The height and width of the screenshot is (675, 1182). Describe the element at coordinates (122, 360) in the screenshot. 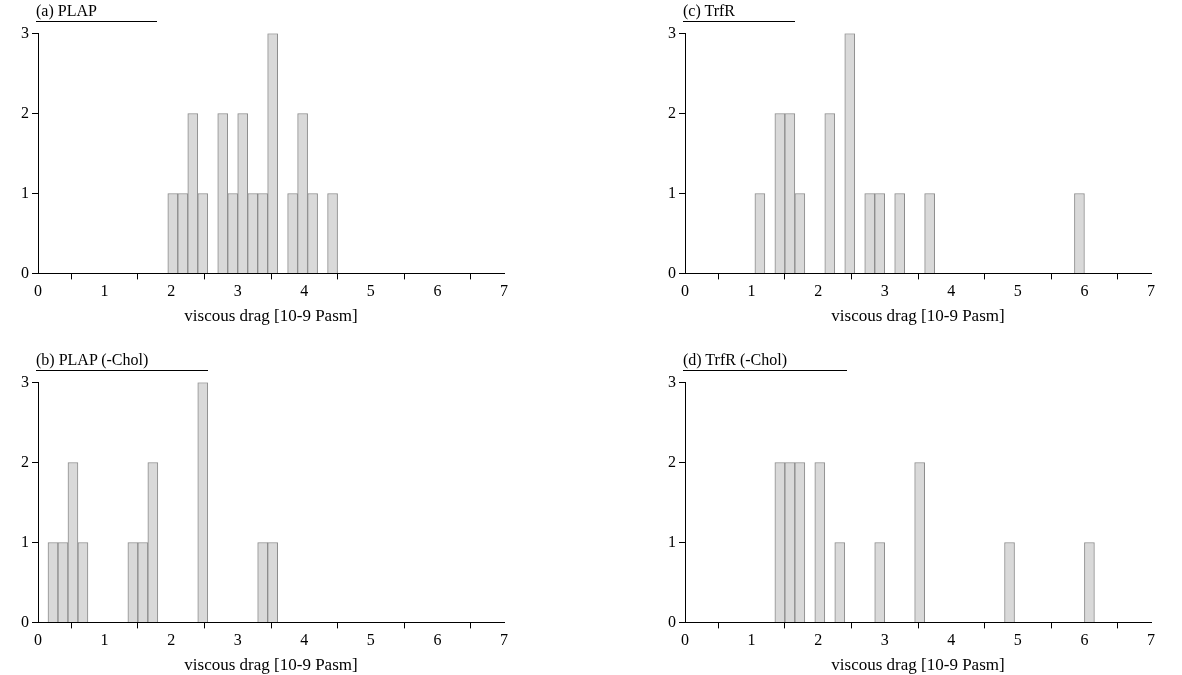

I see `chart-title: (b) PLAP (-Chol)` at that location.